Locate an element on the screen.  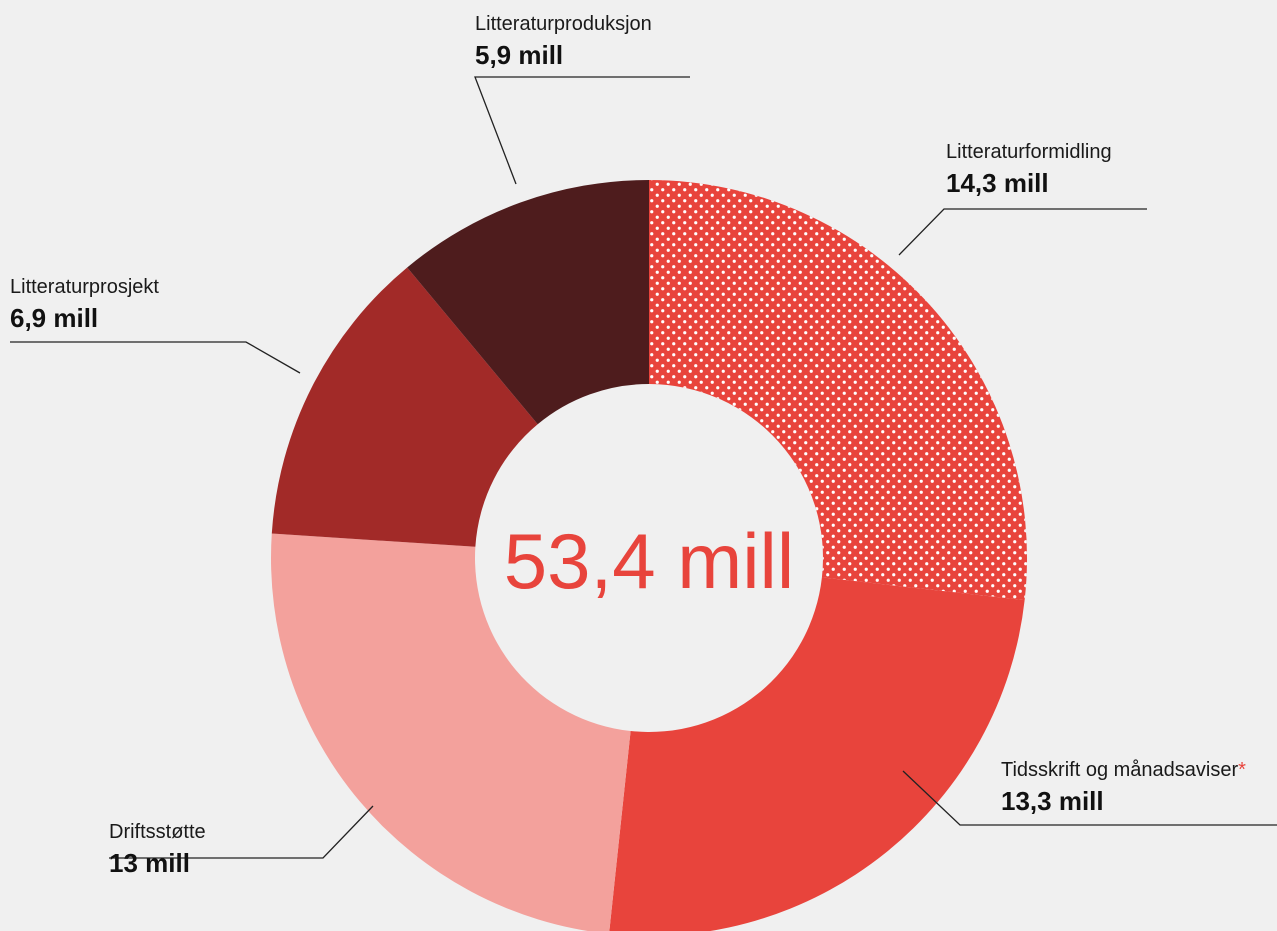
leader-line-litteraturprosjekt is located at coordinates (155, 357).